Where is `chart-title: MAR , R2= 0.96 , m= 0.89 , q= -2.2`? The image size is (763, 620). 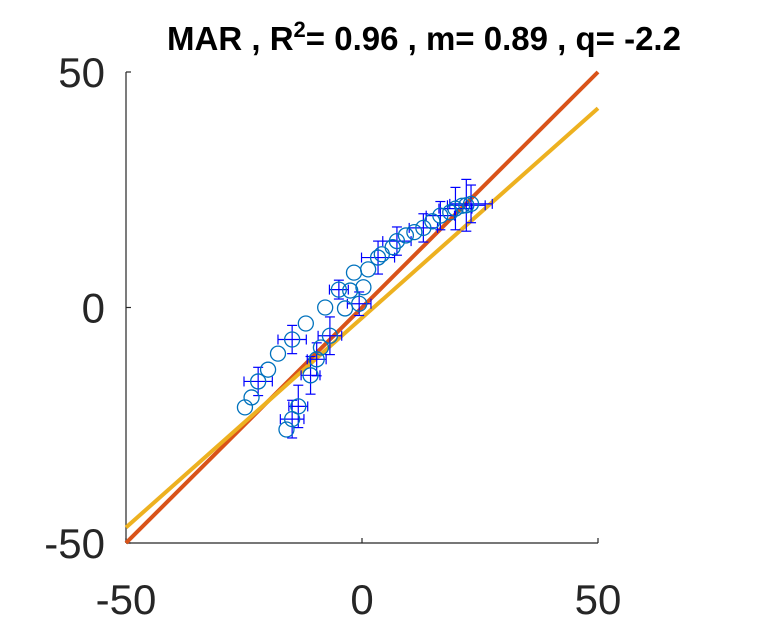 chart-title: MAR , R2= 0.96 , m= 0.89 , q= -2.2 is located at coordinates (424, 37).